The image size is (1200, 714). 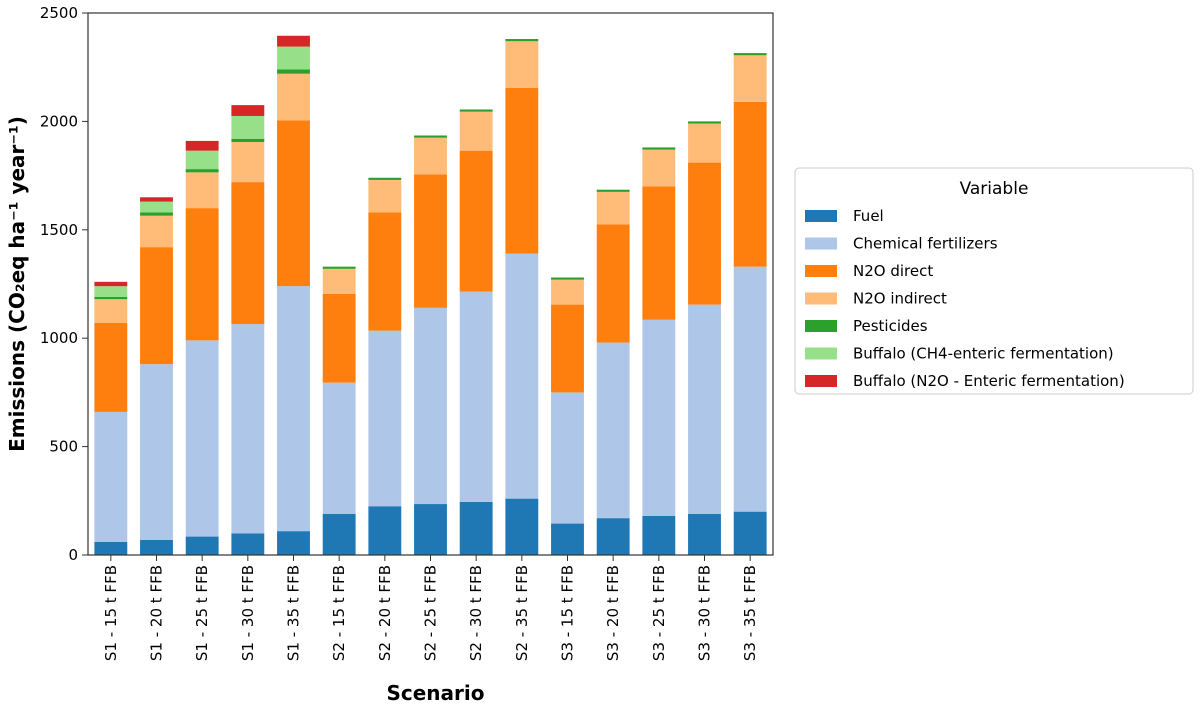 I want to click on x-tick-label: S3 - 30 t FFB, so click(x=705, y=613).